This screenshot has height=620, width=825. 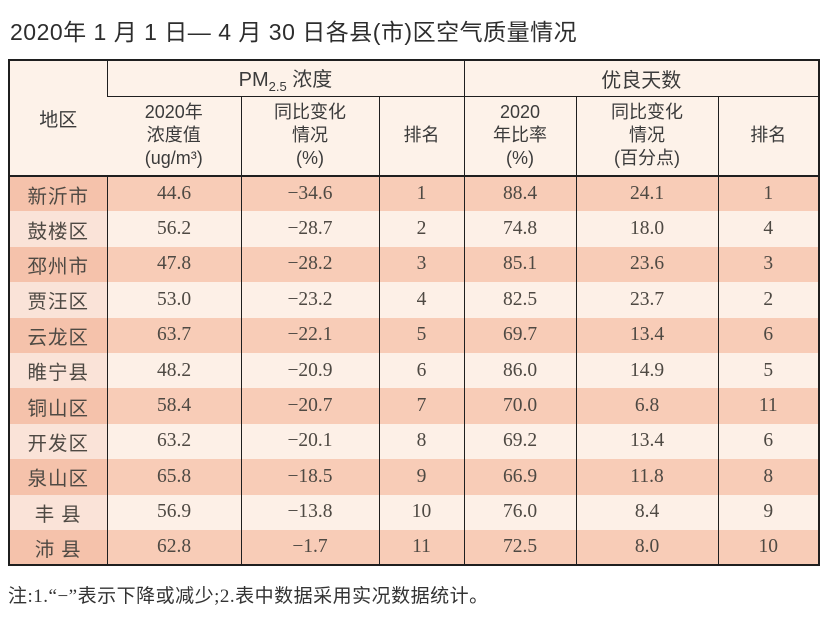 I want to click on good-change-cell: 23.6, so click(x=646, y=264).